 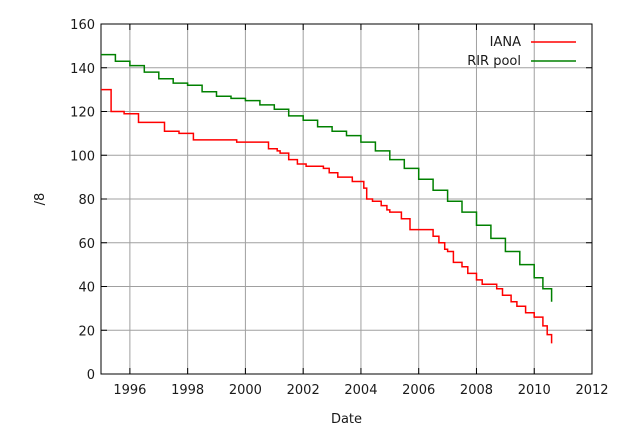 I want to click on y-tick-label: 100, so click(x=82, y=156).